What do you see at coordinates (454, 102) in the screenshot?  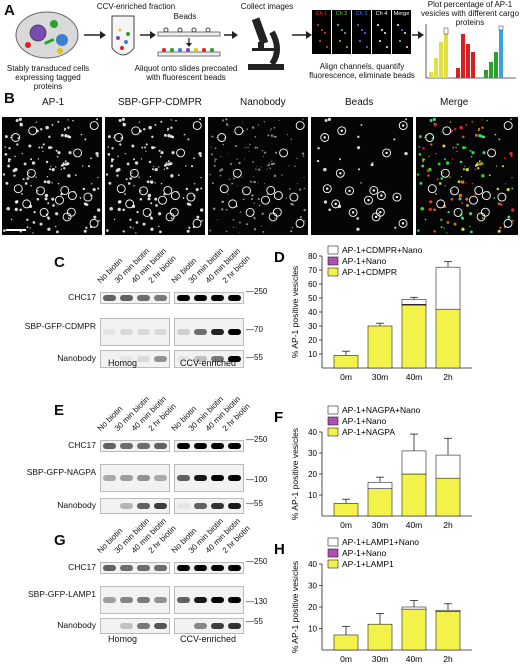 I see `micro-label-merge: Merge` at bounding box center [454, 102].